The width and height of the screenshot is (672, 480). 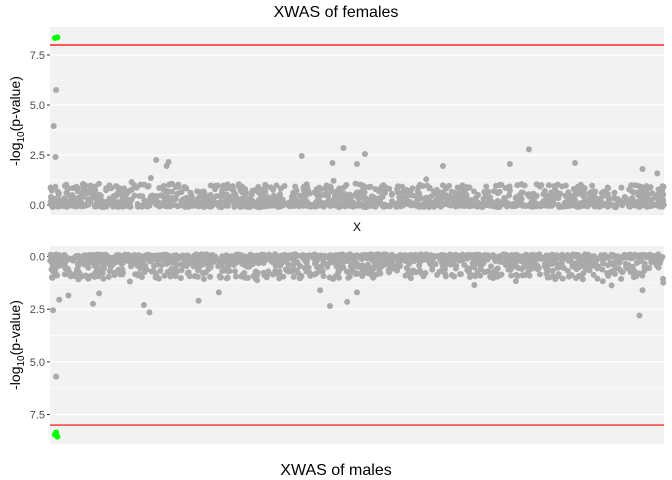 What do you see at coordinates (15, 327) in the screenshot?
I see `bottom-y-axis-label-tail: (p-value)` at bounding box center [15, 327].